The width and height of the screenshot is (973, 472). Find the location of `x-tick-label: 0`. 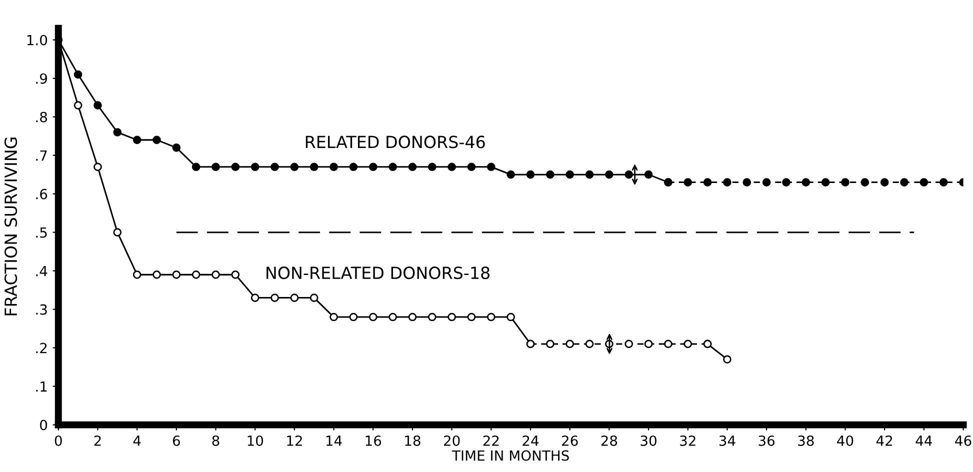

x-tick-label: 0 is located at coordinates (58, 440).